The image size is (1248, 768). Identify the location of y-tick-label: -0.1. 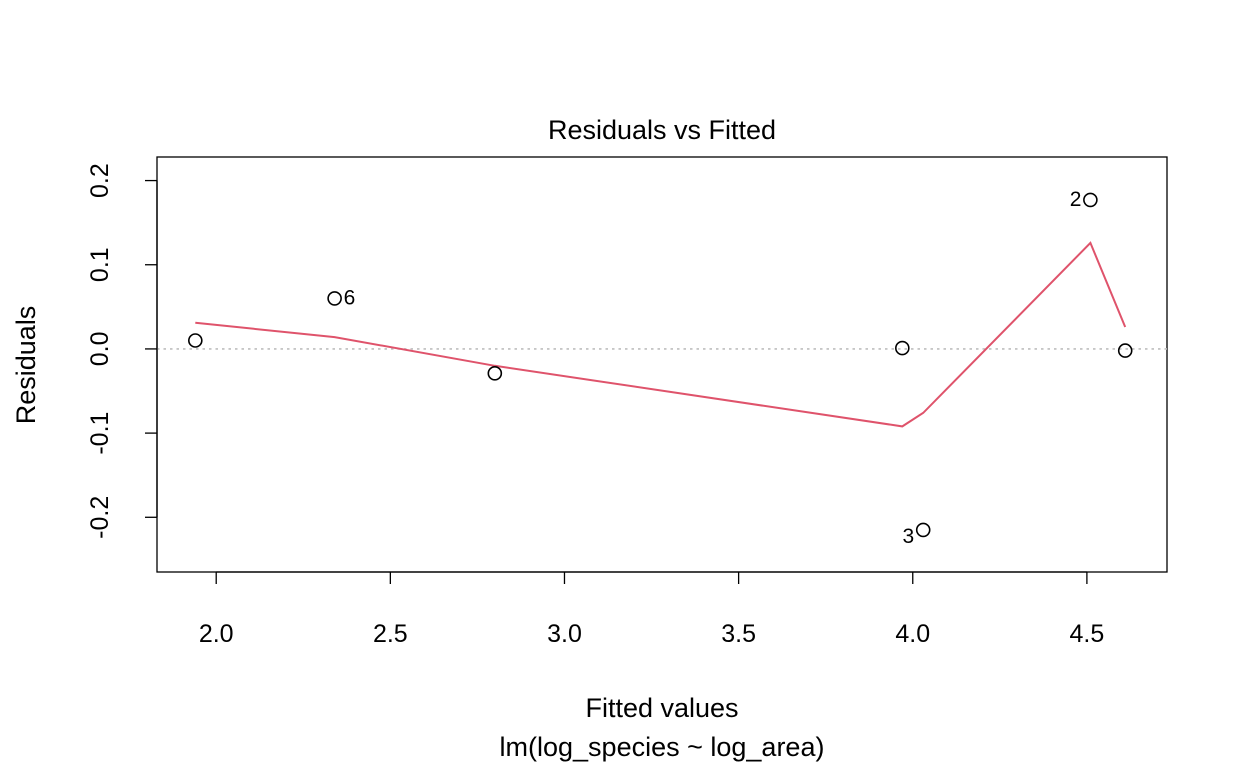
(100, 433).